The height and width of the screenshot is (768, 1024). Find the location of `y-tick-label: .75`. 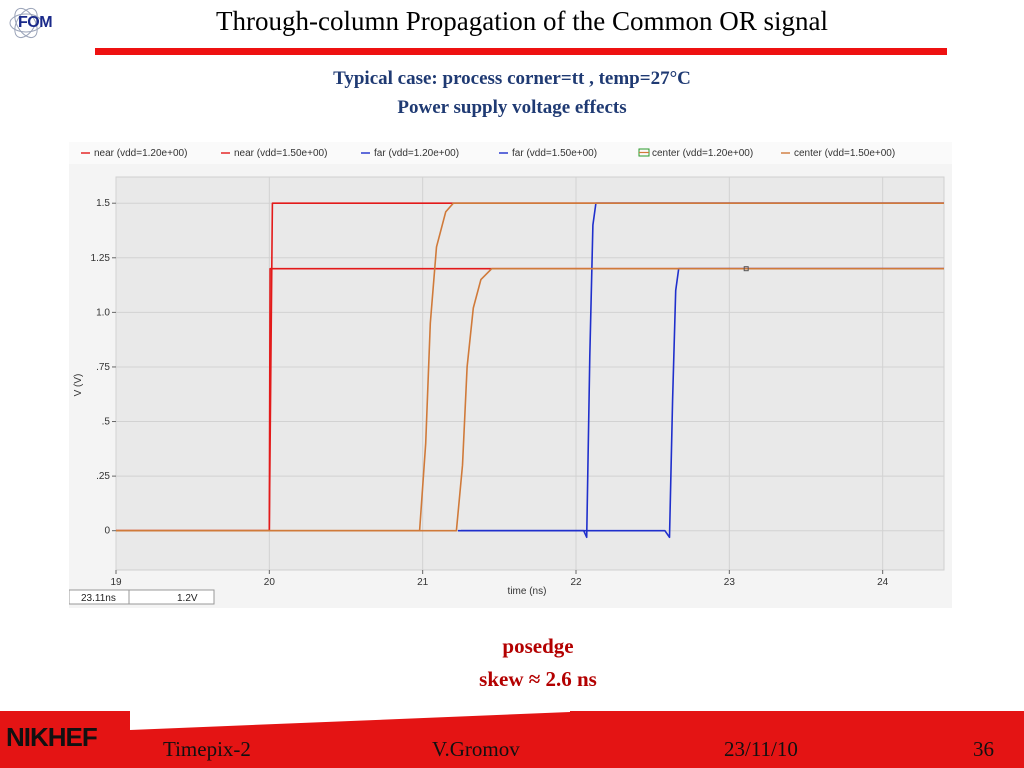

y-tick-label: .75 is located at coordinates (103, 367).